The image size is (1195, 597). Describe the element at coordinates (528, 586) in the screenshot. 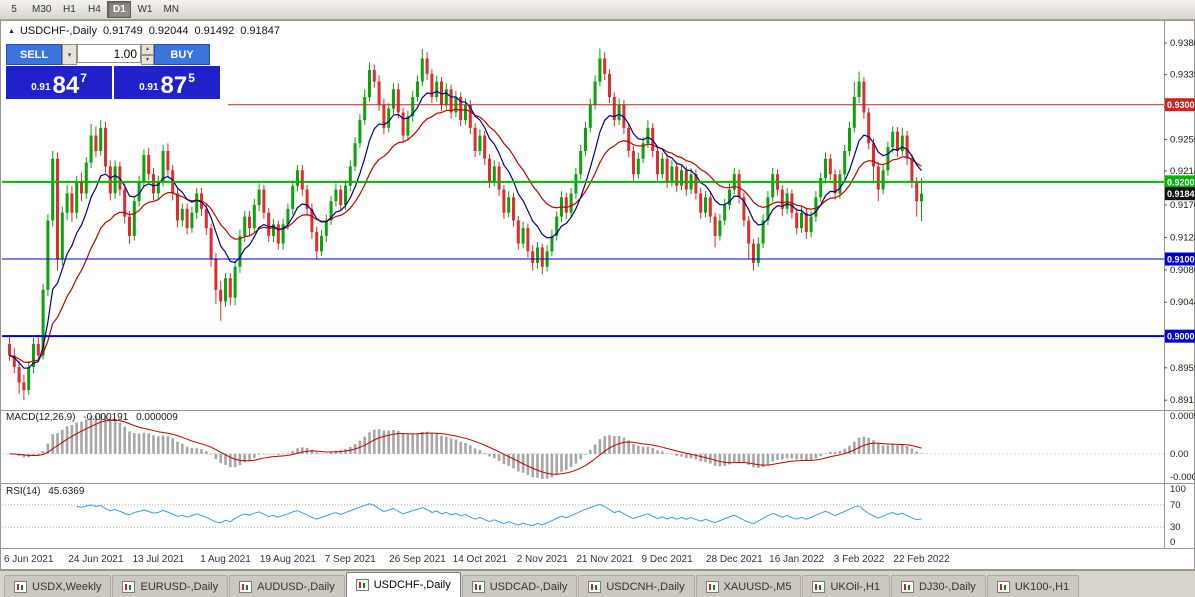

I see `tab-label: USDCAD-,Daily` at that location.